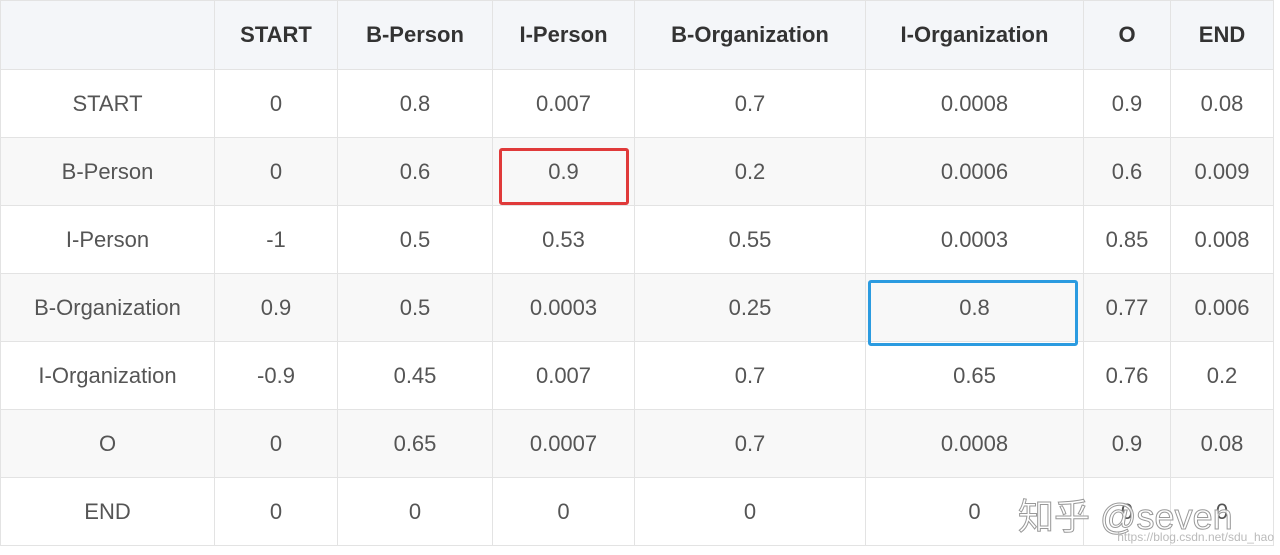 The height and width of the screenshot is (555, 1280). What do you see at coordinates (1222, 307) in the screenshot?
I see `cell: 0.006` at bounding box center [1222, 307].